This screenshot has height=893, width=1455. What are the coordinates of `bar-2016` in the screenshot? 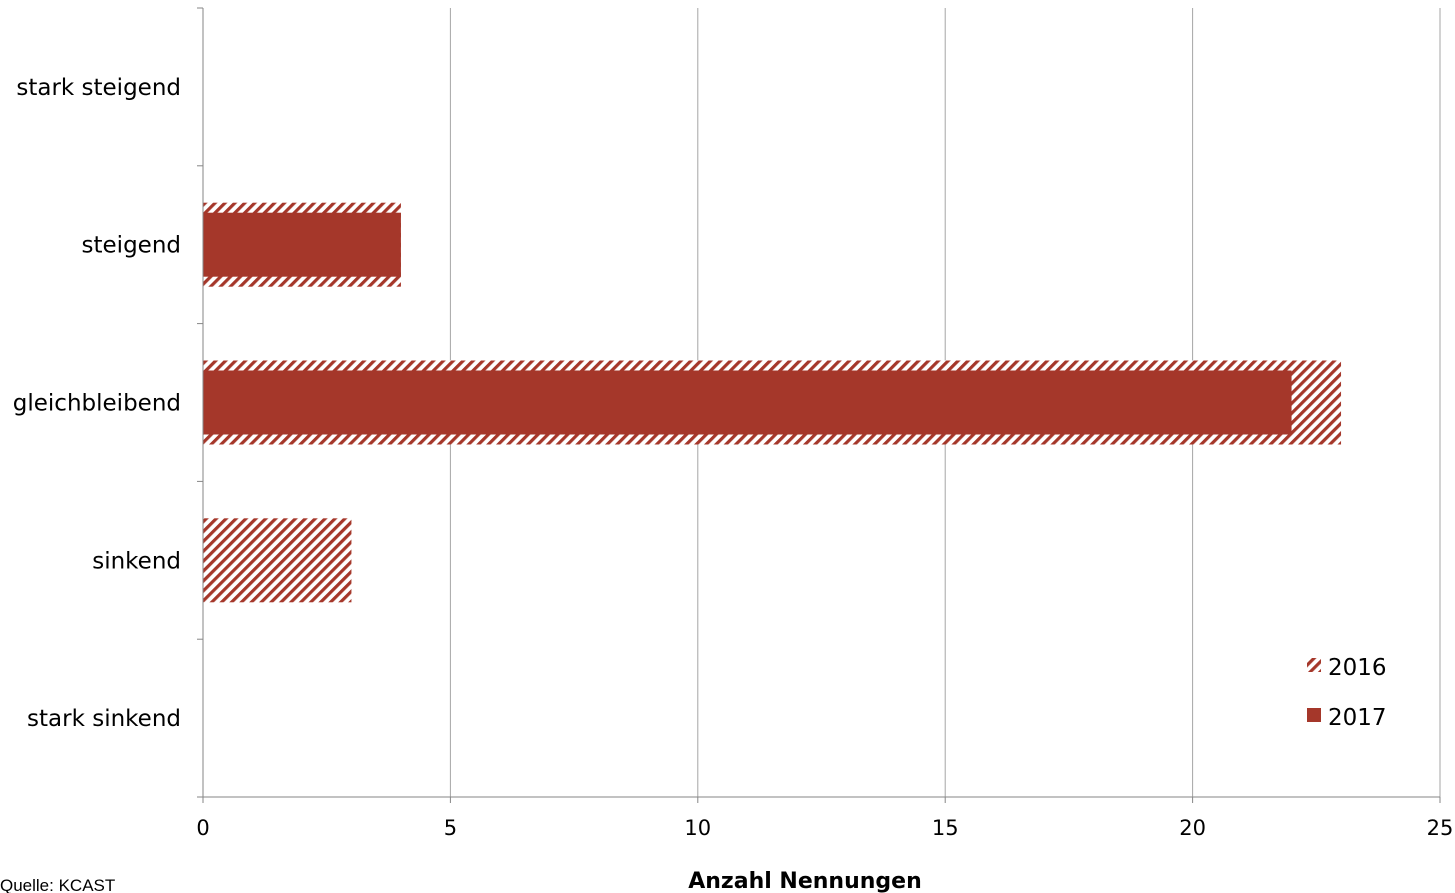 It's located at (277, 560).